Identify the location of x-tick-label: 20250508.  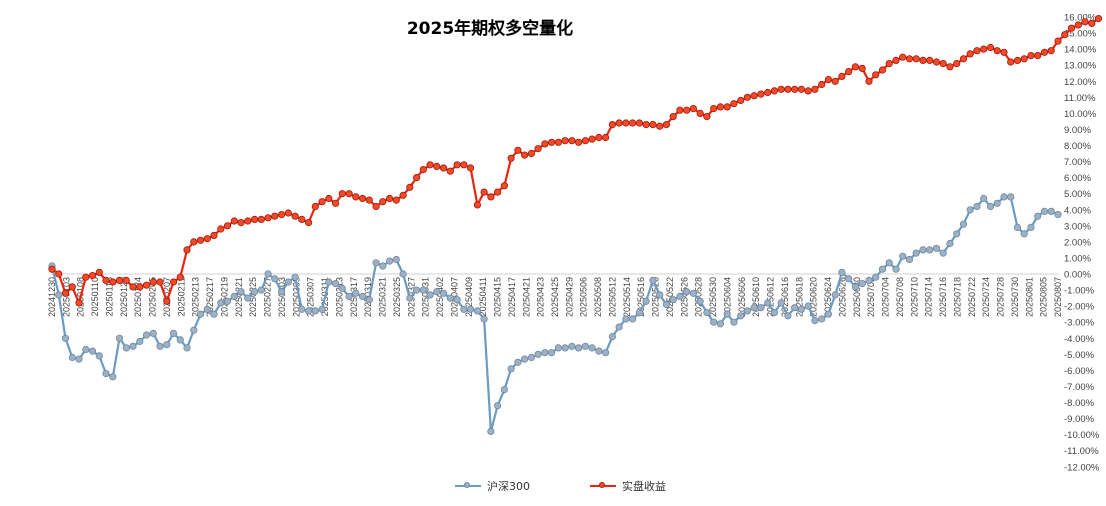
(598, 297).